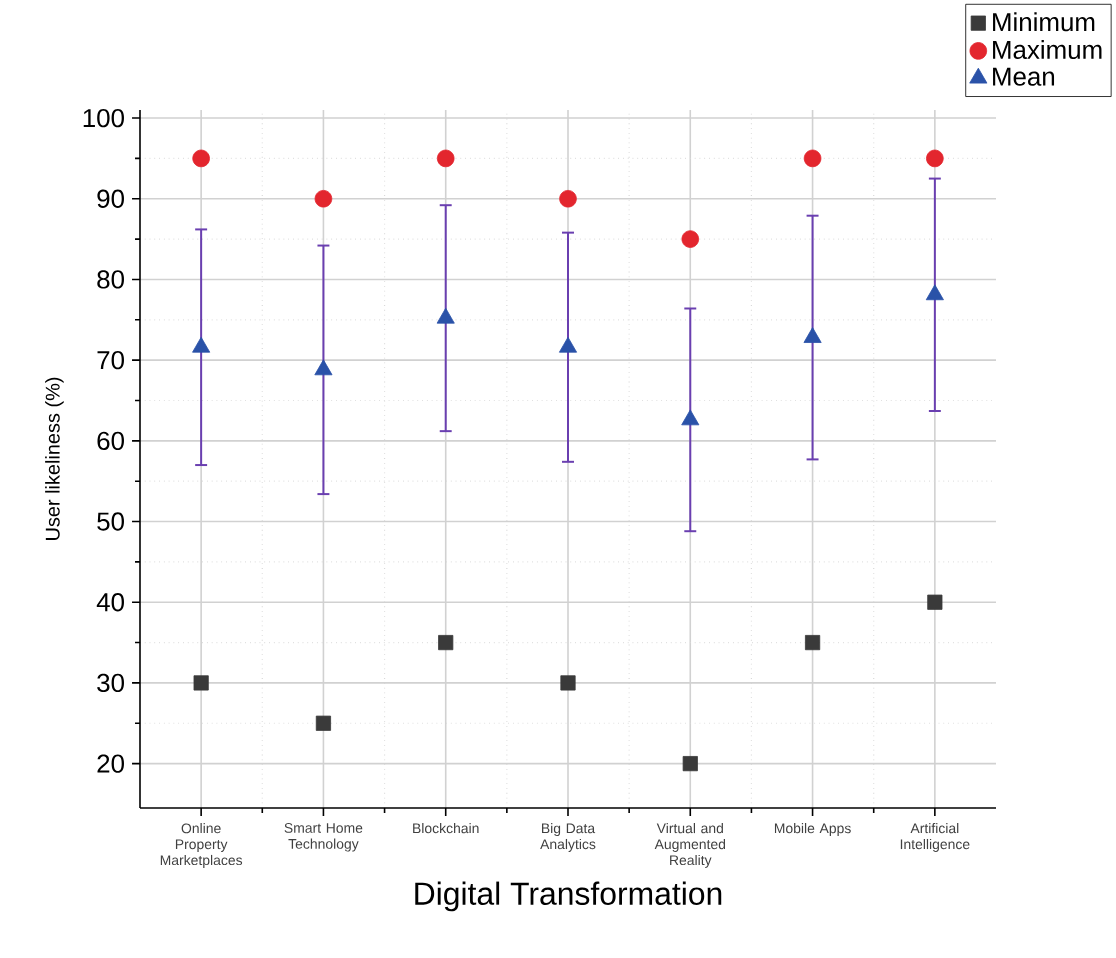 The image size is (1116, 958). What do you see at coordinates (110, 198) in the screenshot?
I see `y-tick-label: 90` at bounding box center [110, 198].